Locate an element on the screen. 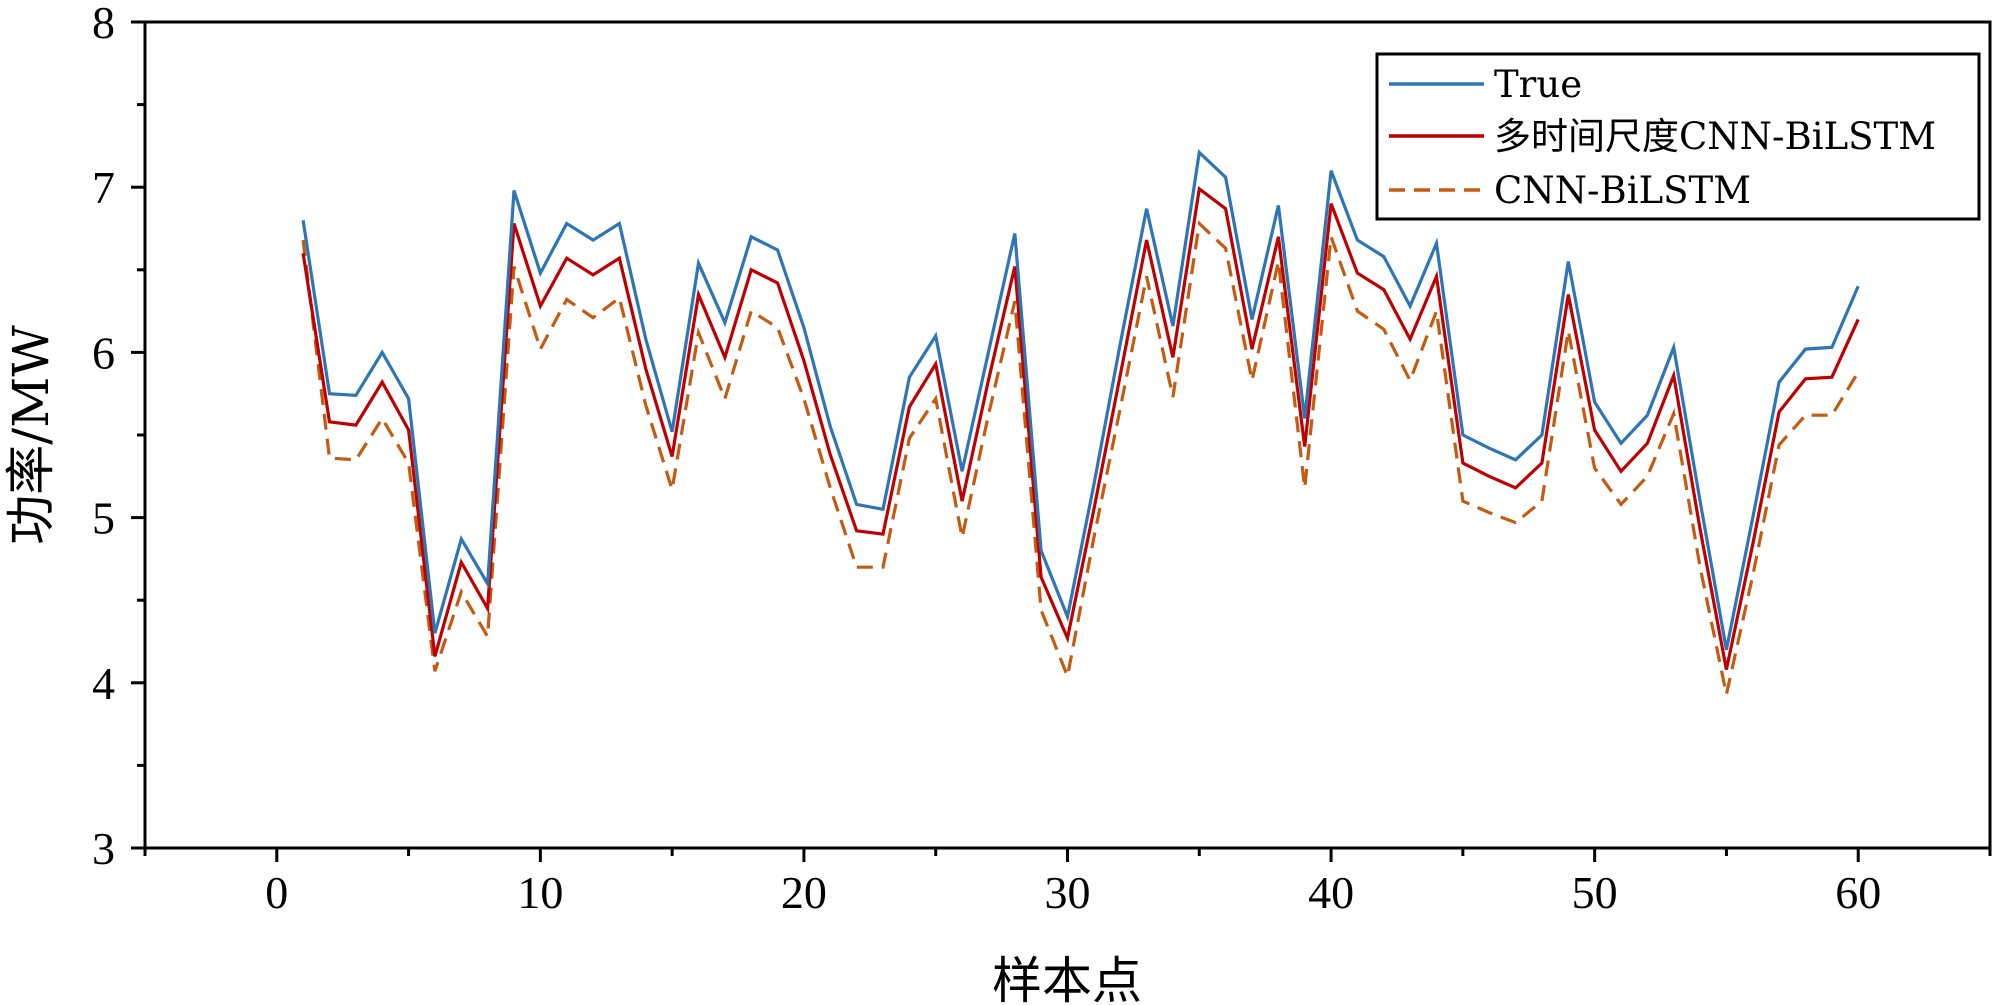  y-tick-label: 6 is located at coordinates (103, 352).